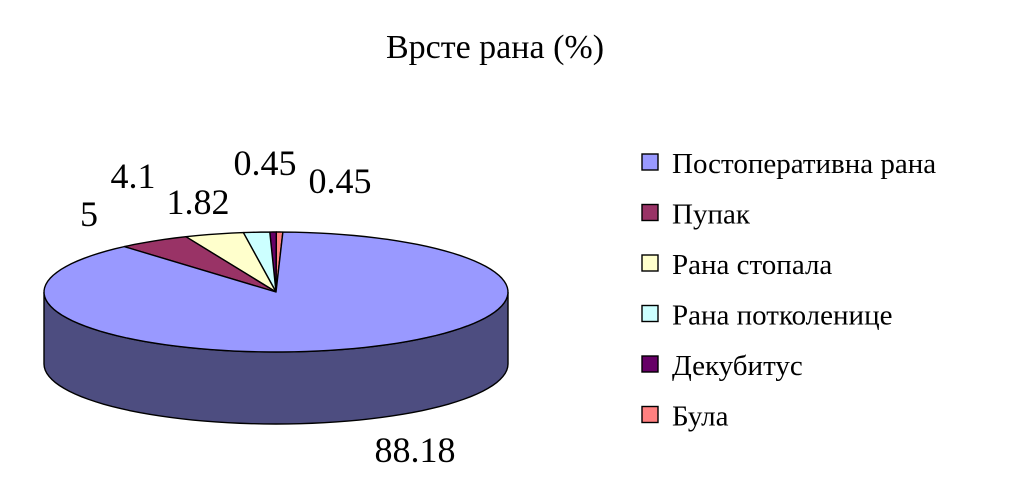  Describe the element at coordinates (415, 450) in the screenshot. I see `data-label-0: 88.18` at that location.